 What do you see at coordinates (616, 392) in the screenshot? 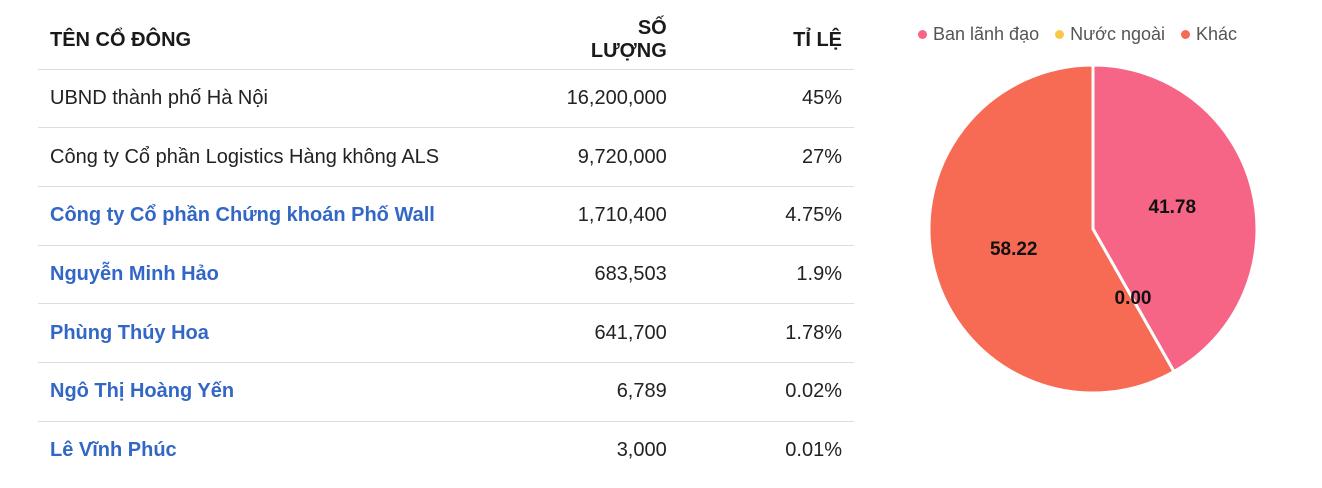
I see `shareholder-quantity: 6,789` at bounding box center [616, 392].